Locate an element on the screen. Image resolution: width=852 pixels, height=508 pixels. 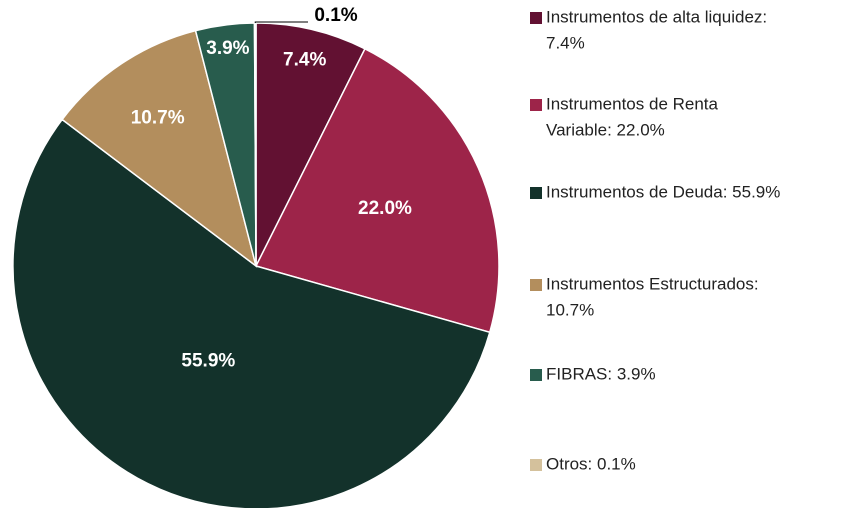
legend-label: Otros: 0.1% is located at coordinates (591, 463).